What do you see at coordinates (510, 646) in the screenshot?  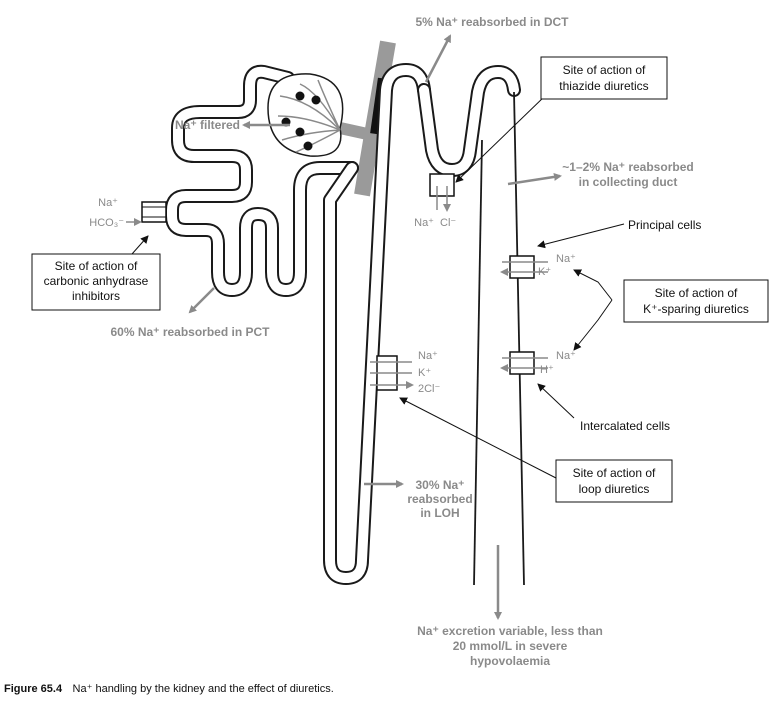 I see `excretion-label-2: 20 mmol/L in severe` at bounding box center [510, 646].